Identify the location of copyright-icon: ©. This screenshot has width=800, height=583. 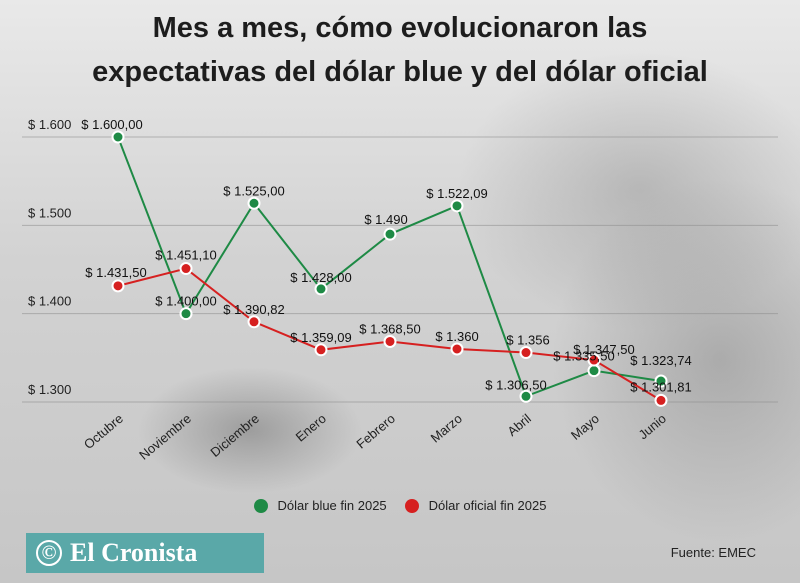
(49, 553).